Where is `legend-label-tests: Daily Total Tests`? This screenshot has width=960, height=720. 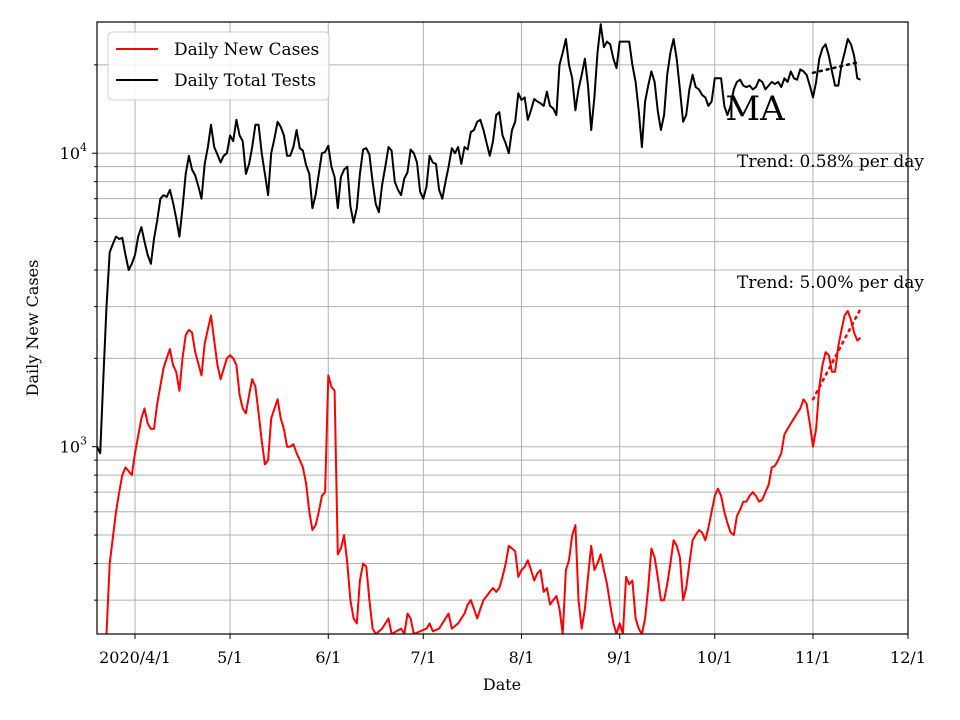
legend-label-tests: Daily Total Tests is located at coordinates (245, 81).